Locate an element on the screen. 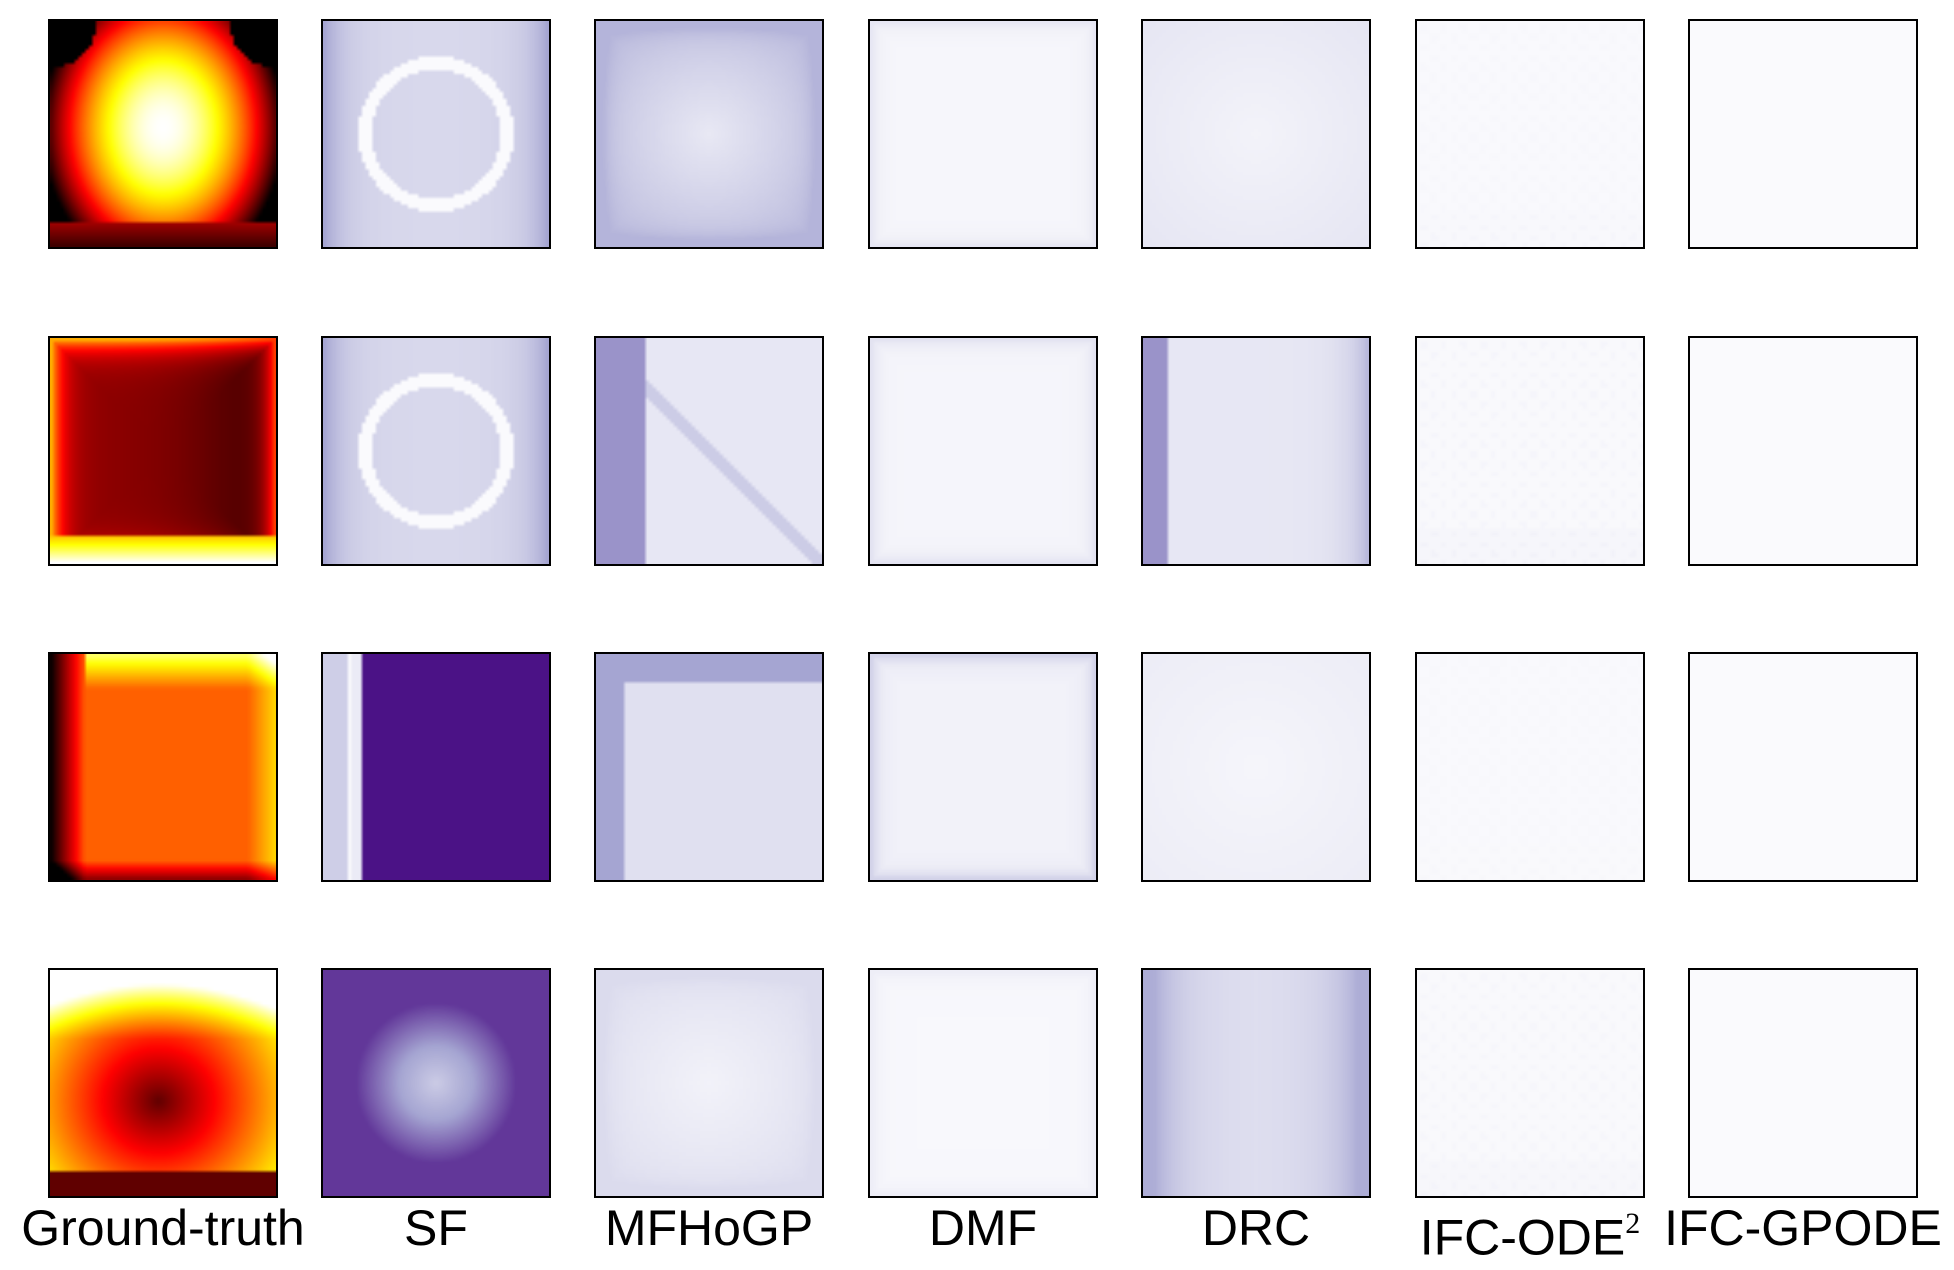 The height and width of the screenshot is (1270, 1954). heatmap-cell-r4-ground-truth is located at coordinates (163, 1083).